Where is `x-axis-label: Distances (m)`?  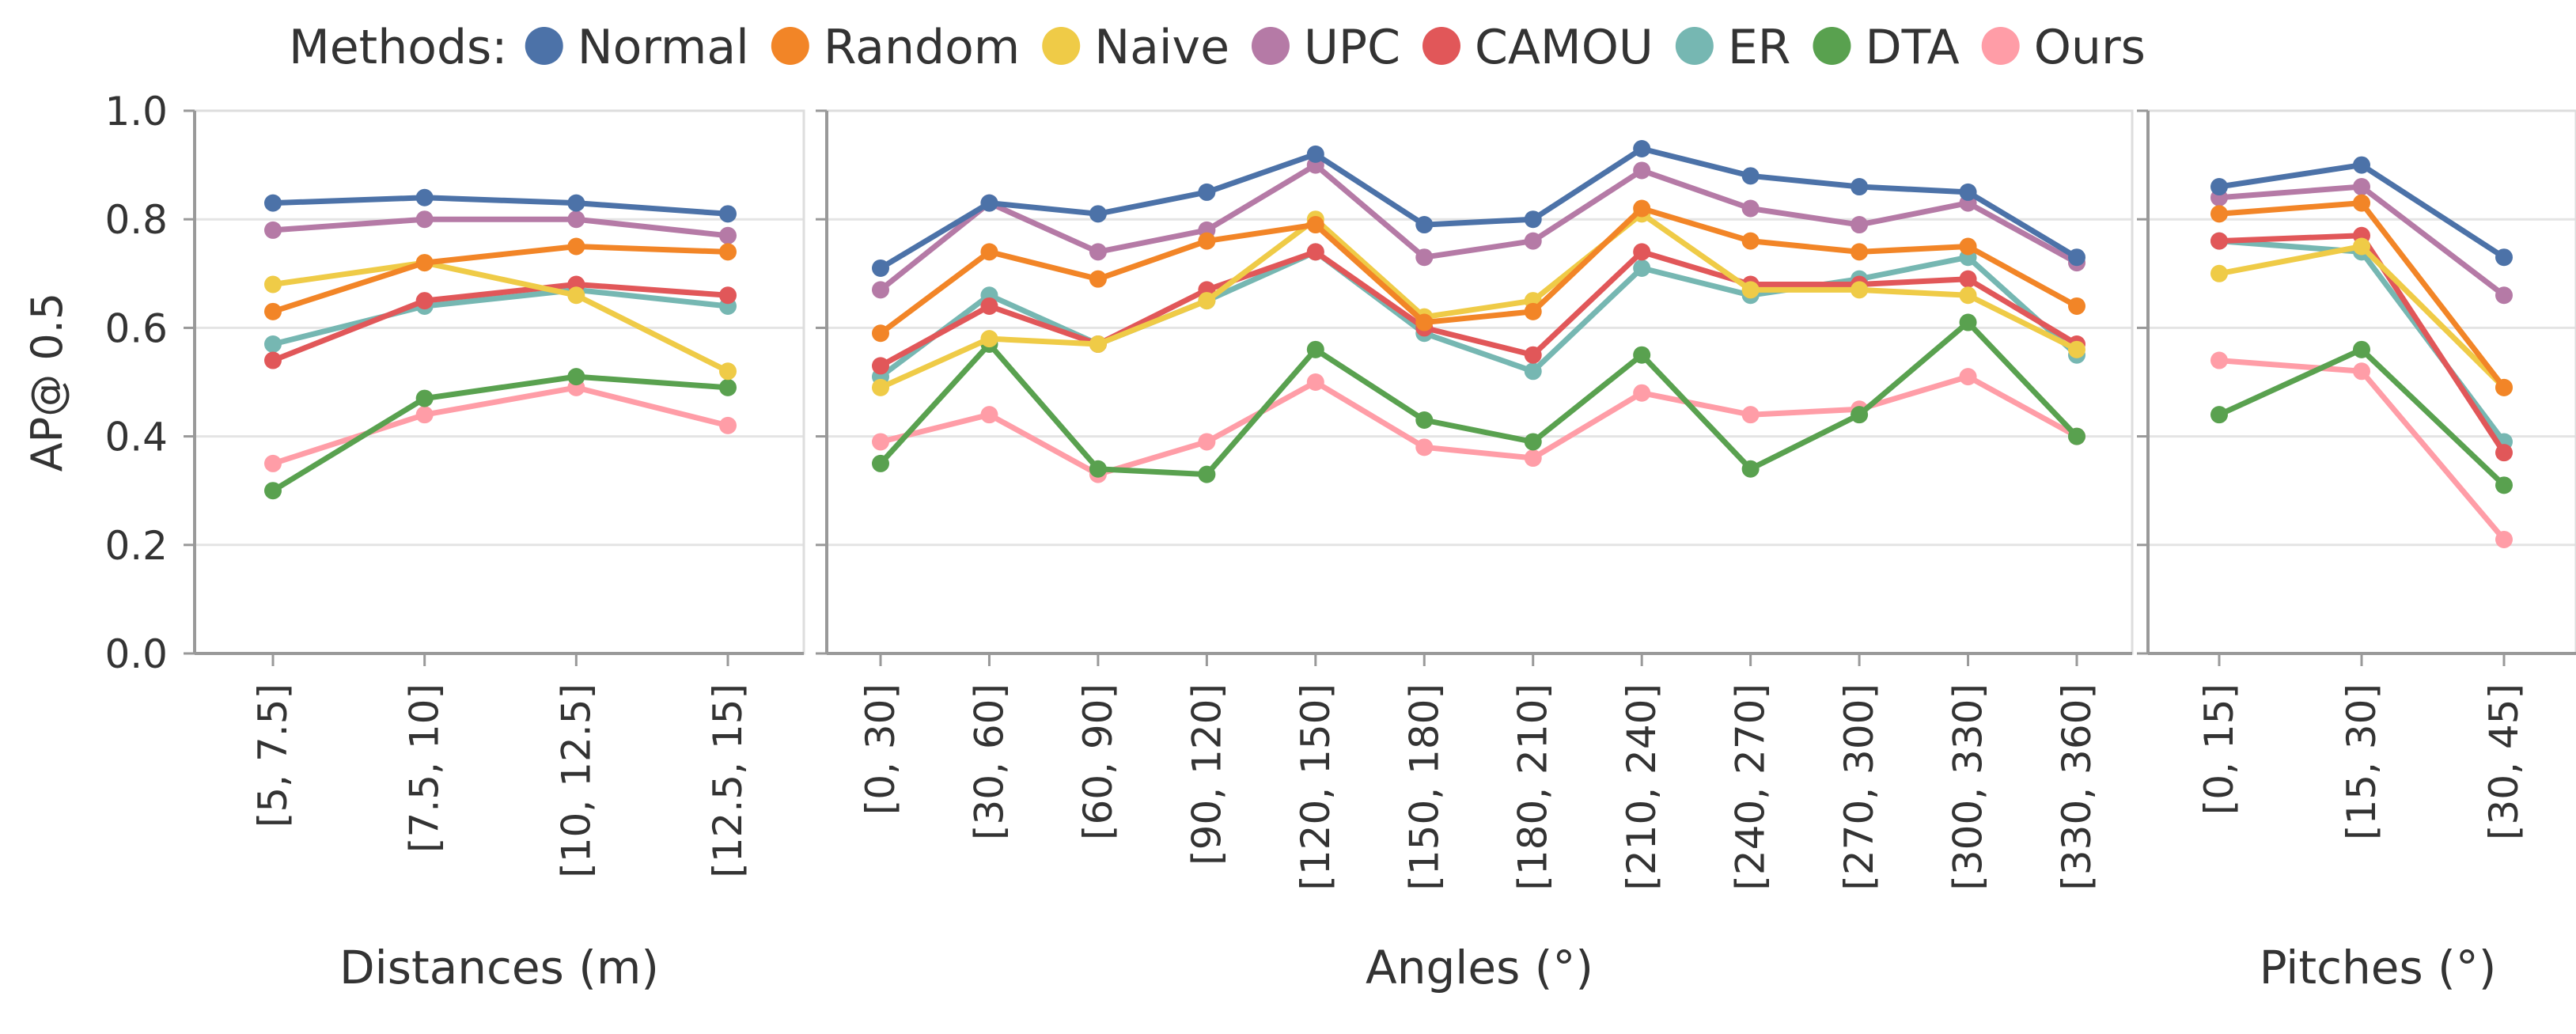
x-axis-label: Distances (m) is located at coordinates (499, 968).